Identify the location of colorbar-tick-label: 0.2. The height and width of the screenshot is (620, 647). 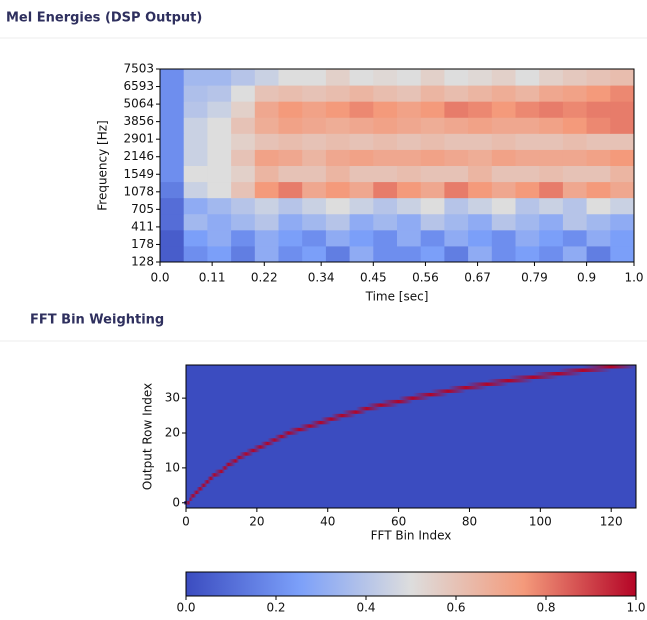
(275, 608).